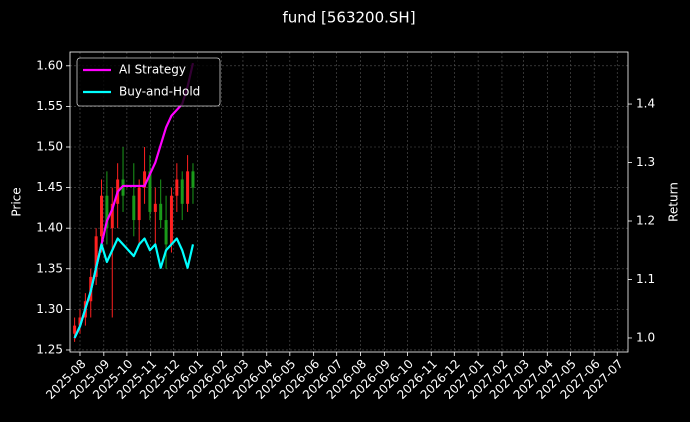 Image resolution: width=690 pixels, height=422 pixels. What do you see at coordinates (49, 187) in the screenshot?
I see `y-tick-label: 1.45` at bounding box center [49, 187].